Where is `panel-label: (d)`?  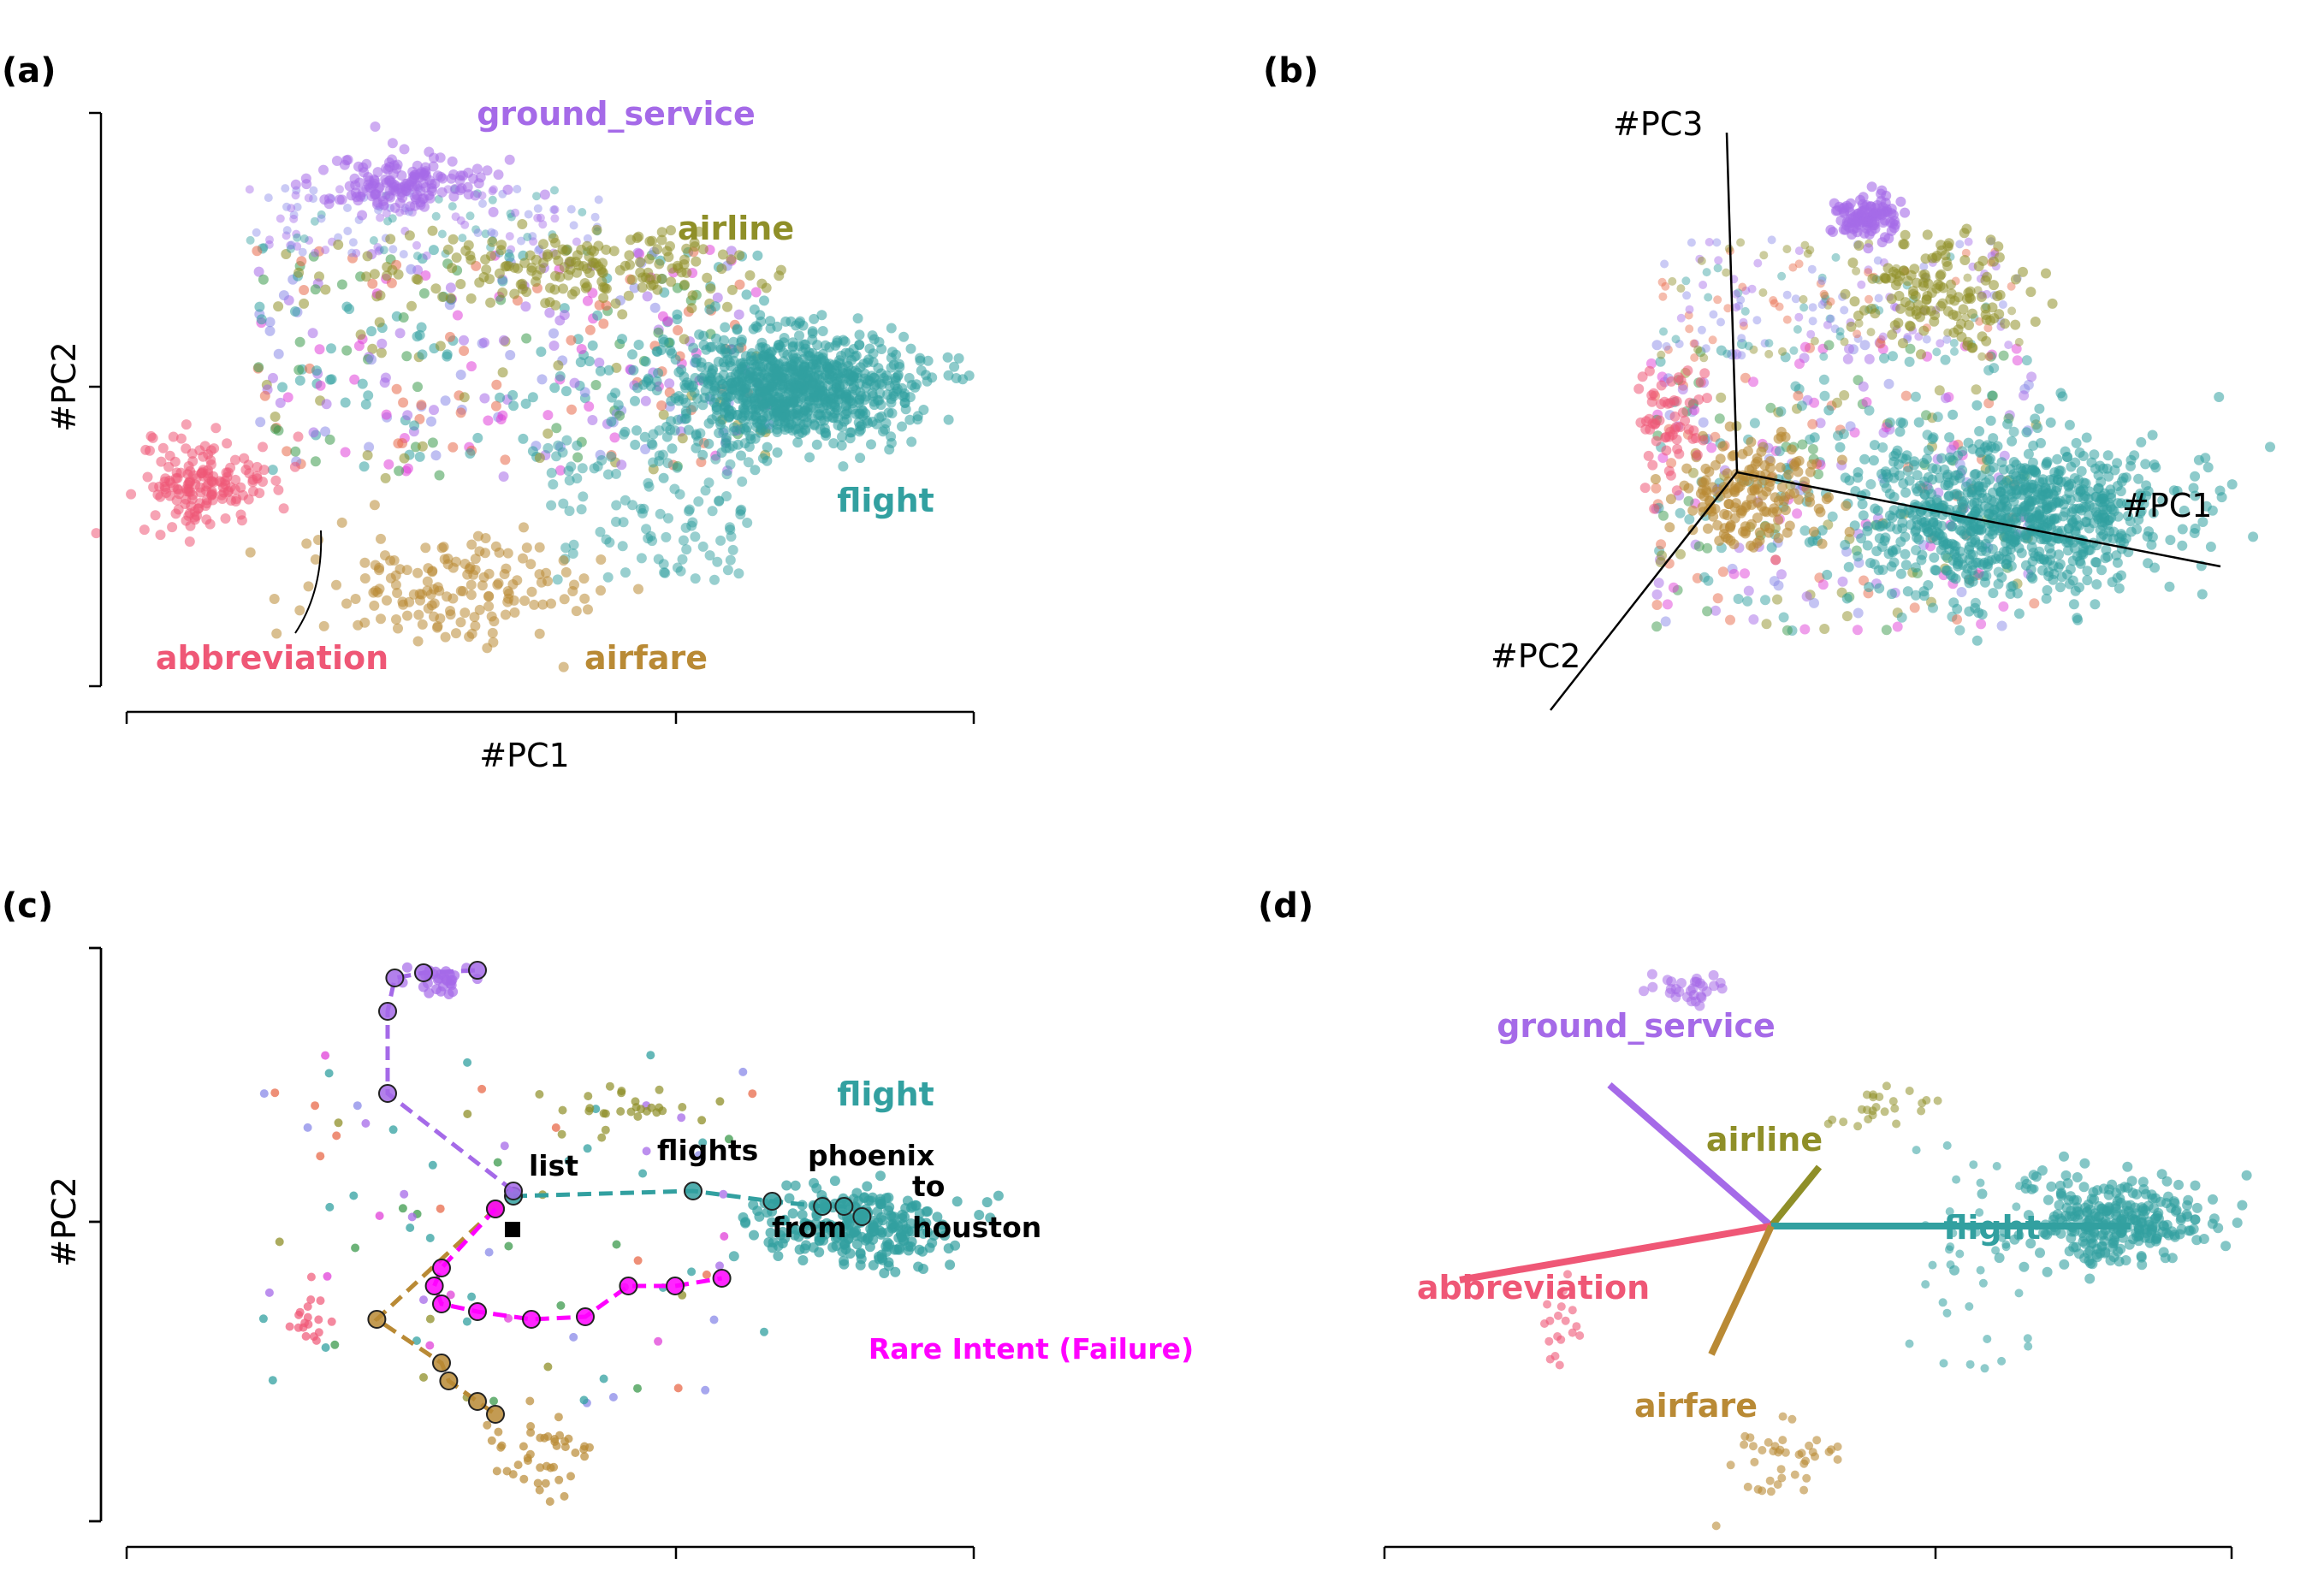
panel-label: (d) is located at coordinates (1285, 906).